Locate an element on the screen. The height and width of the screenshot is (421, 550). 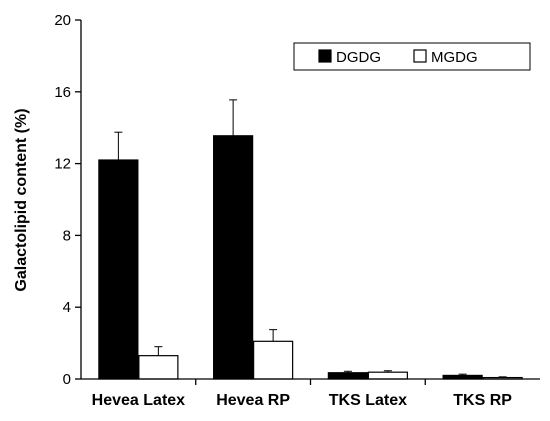
legend: DGDG MGDG is located at coordinates (412, 56).